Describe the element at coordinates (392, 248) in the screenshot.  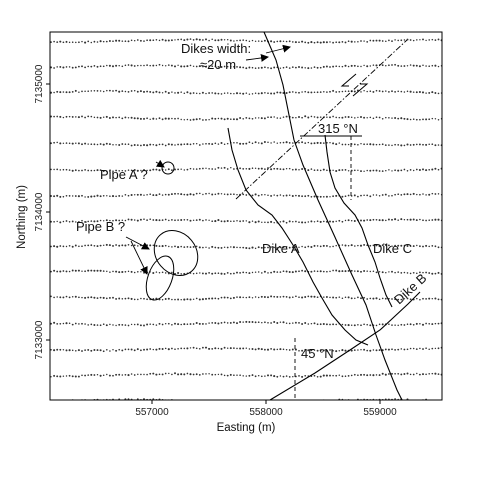
I see `dike-c-label: Dike C` at that location.